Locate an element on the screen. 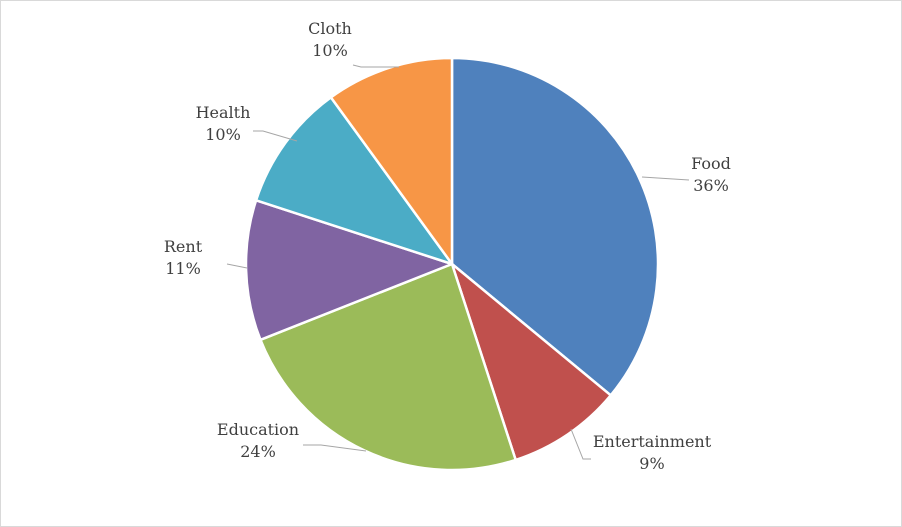 Image resolution: width=902 pixels, height=527 pixels. leader-line-health is located at coordinates (275, 136).